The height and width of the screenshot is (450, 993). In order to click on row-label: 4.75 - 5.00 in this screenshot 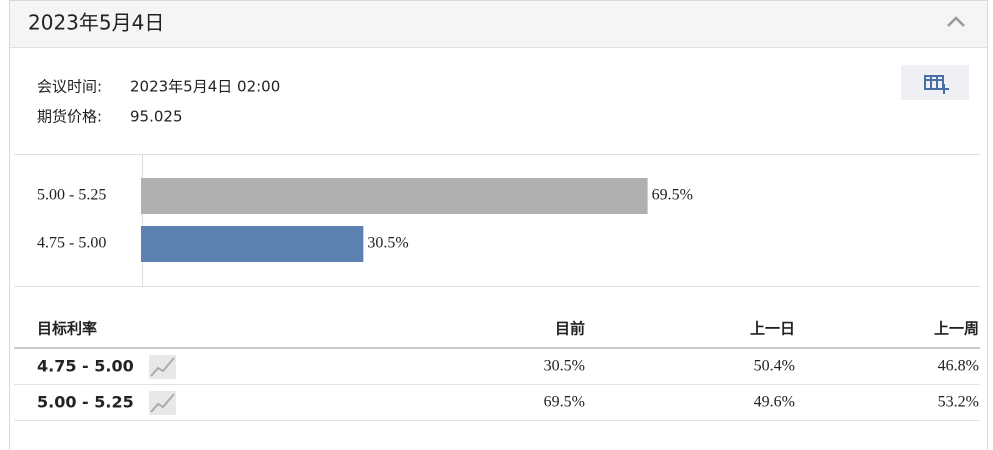, I will do `click(85, 366)`.